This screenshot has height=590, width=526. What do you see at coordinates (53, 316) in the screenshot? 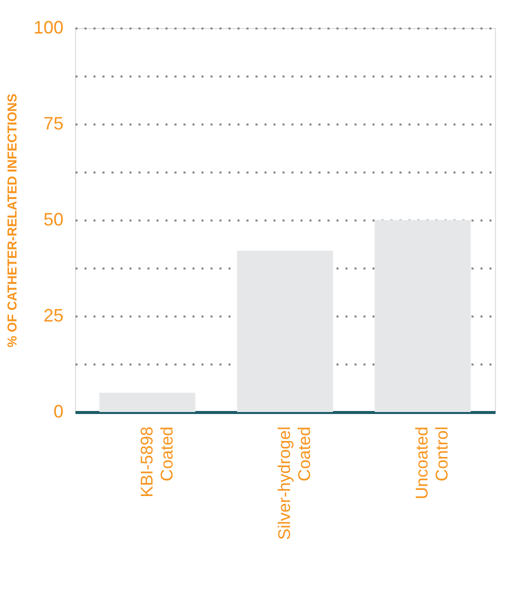
I see `y-tick-label: 25` at bounding box center [53, 316].